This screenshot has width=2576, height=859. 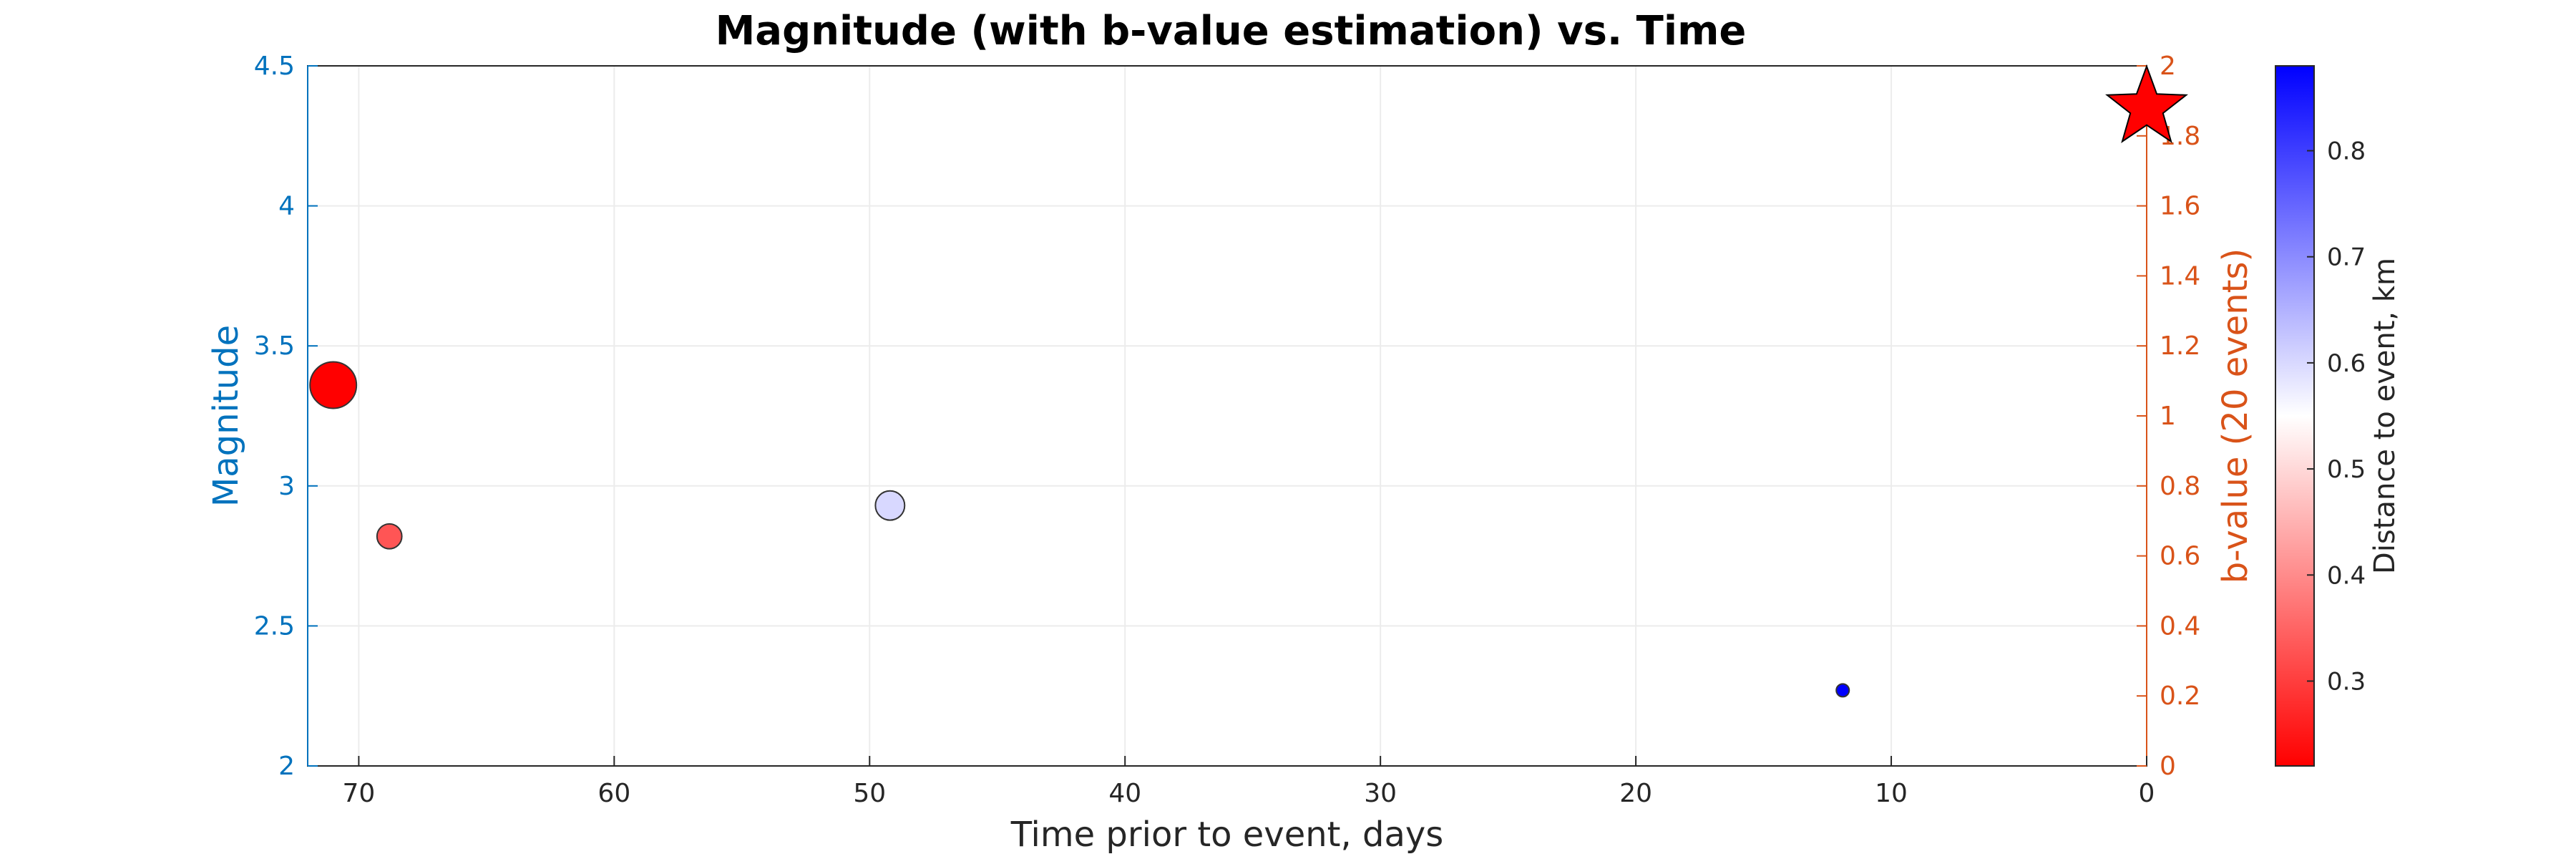 I want to click on right-tick-label: 0.2, so click(x=2180, y=696).